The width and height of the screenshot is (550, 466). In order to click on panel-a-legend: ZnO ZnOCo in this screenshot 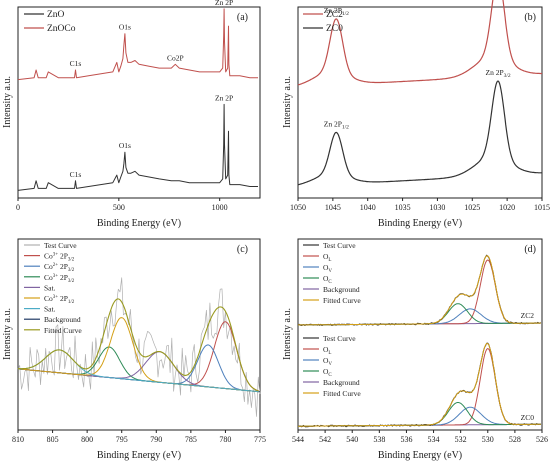, I will do `click(50, 22)`.